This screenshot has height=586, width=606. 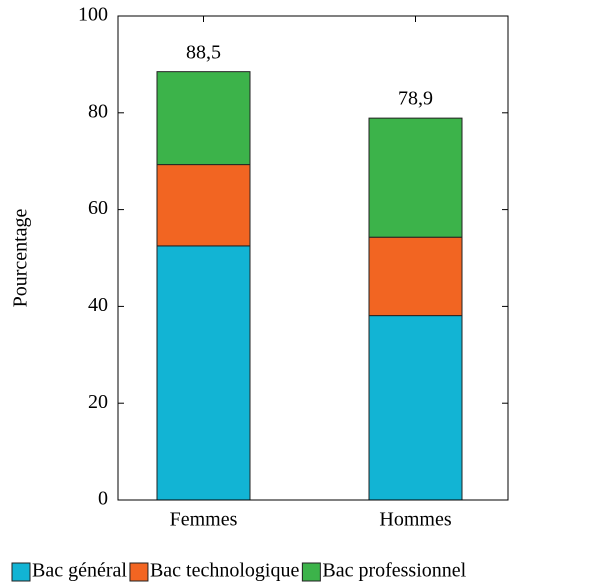 I want to click on y-tick-label: 60, so click(x=98, y=208).